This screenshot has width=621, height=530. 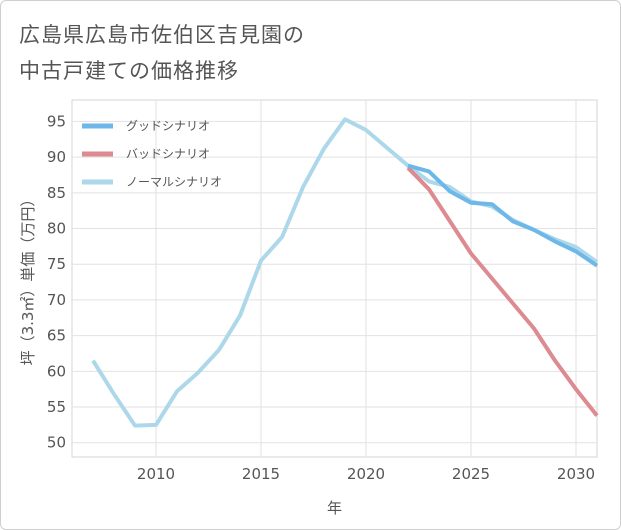 What do you see at coordinates (56, 407) in the screenshot?
I see `y-tick-label: 55` at bounding box center [56, 407].